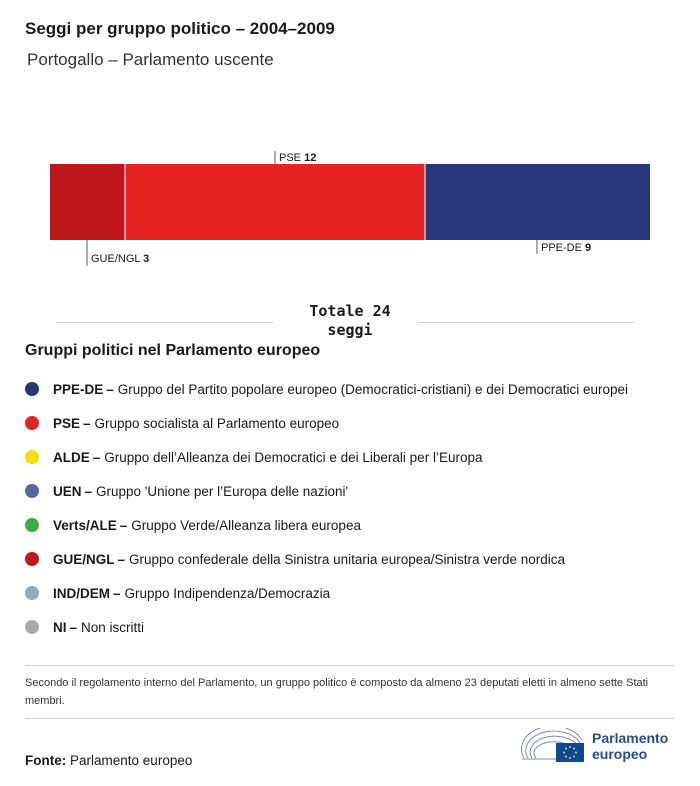 This screenshot has width=700, height=786. Describe the element at coordinates (217, 423) in the screenshot. I see `legend-desc: Gruppo socialista al Parlamento europeo` at that location.